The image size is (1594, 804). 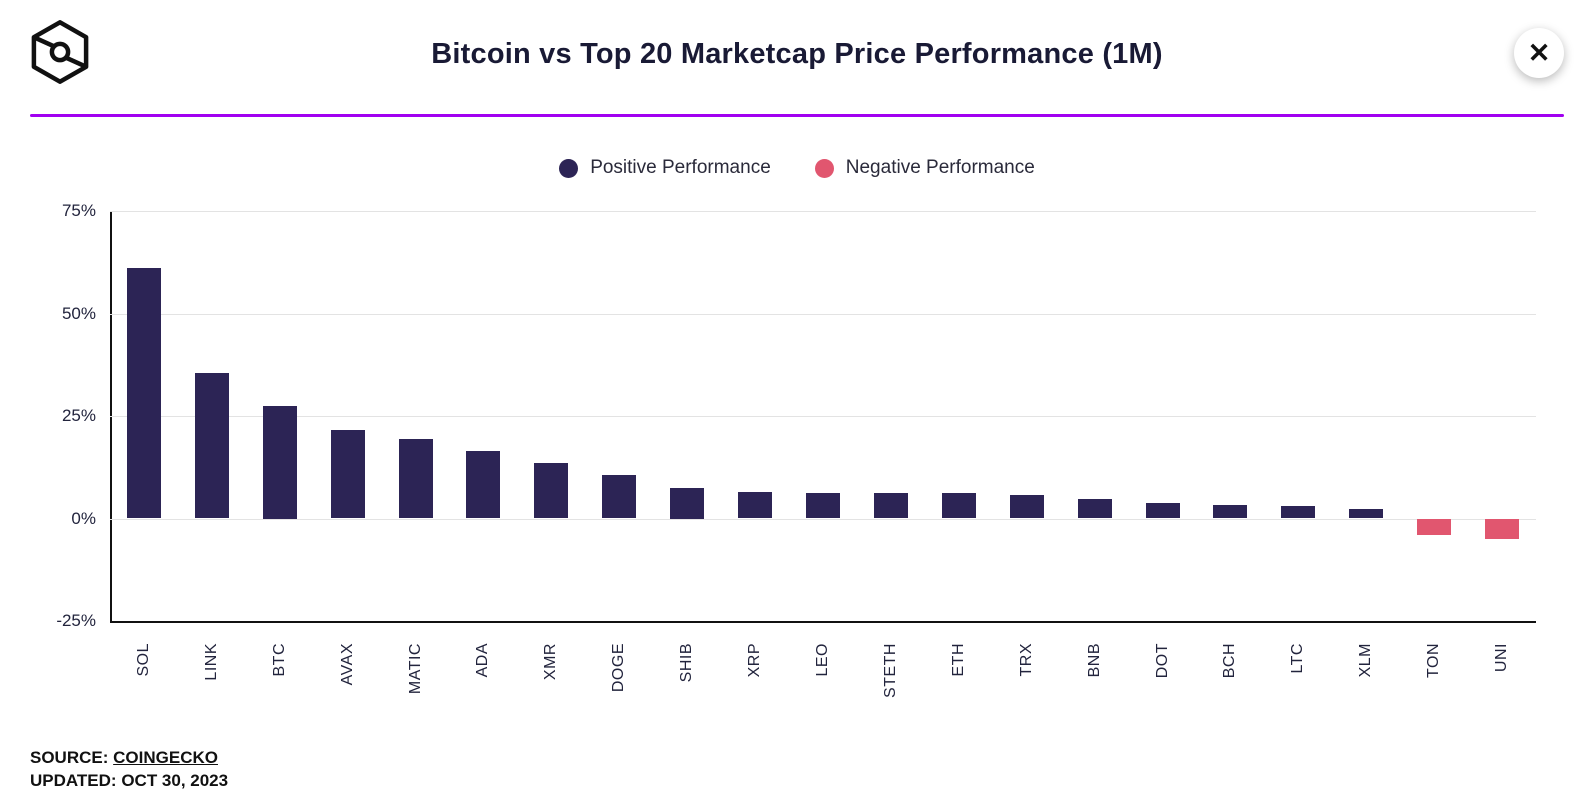 I want to click on x-tick-label: UNI, so click(x=1502, y=658).